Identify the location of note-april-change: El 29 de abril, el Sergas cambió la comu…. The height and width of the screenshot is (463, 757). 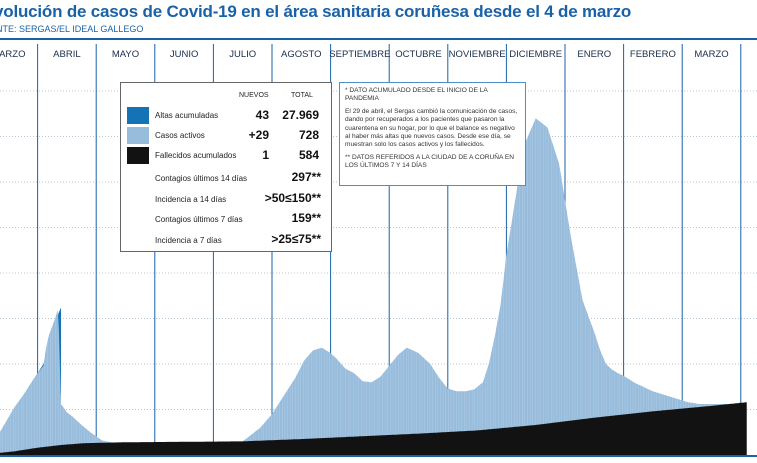
(431, 128).